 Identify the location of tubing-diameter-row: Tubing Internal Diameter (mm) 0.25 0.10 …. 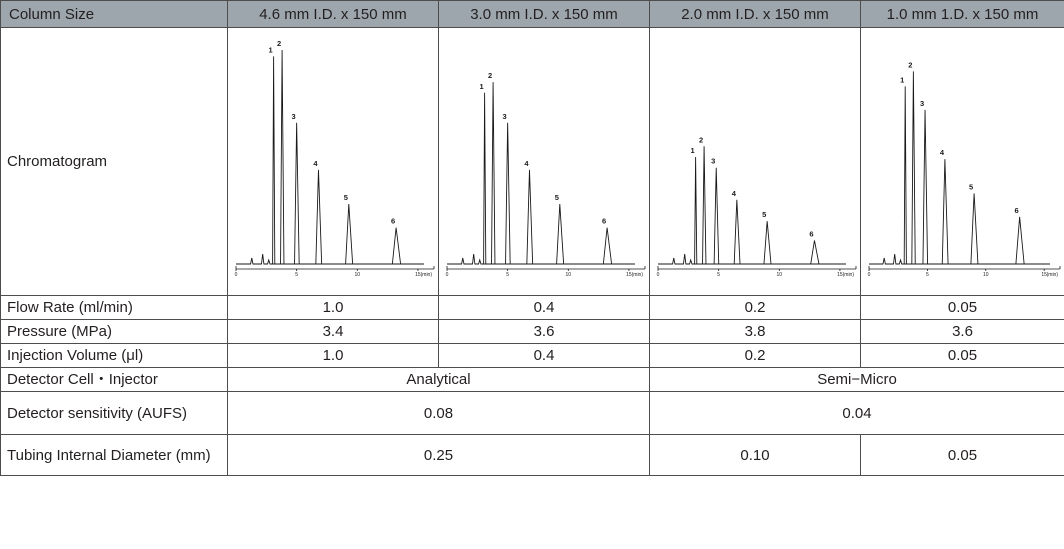
(532, 455).